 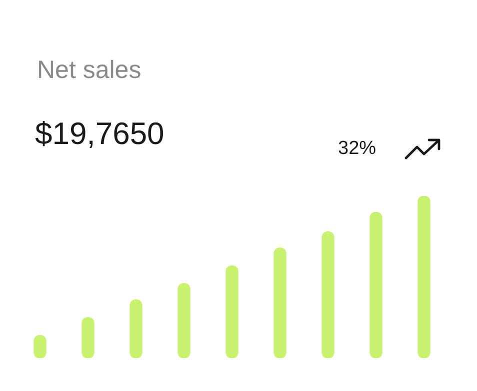 I want to click on chart-title: Net sales, so click(x=89, y=70).